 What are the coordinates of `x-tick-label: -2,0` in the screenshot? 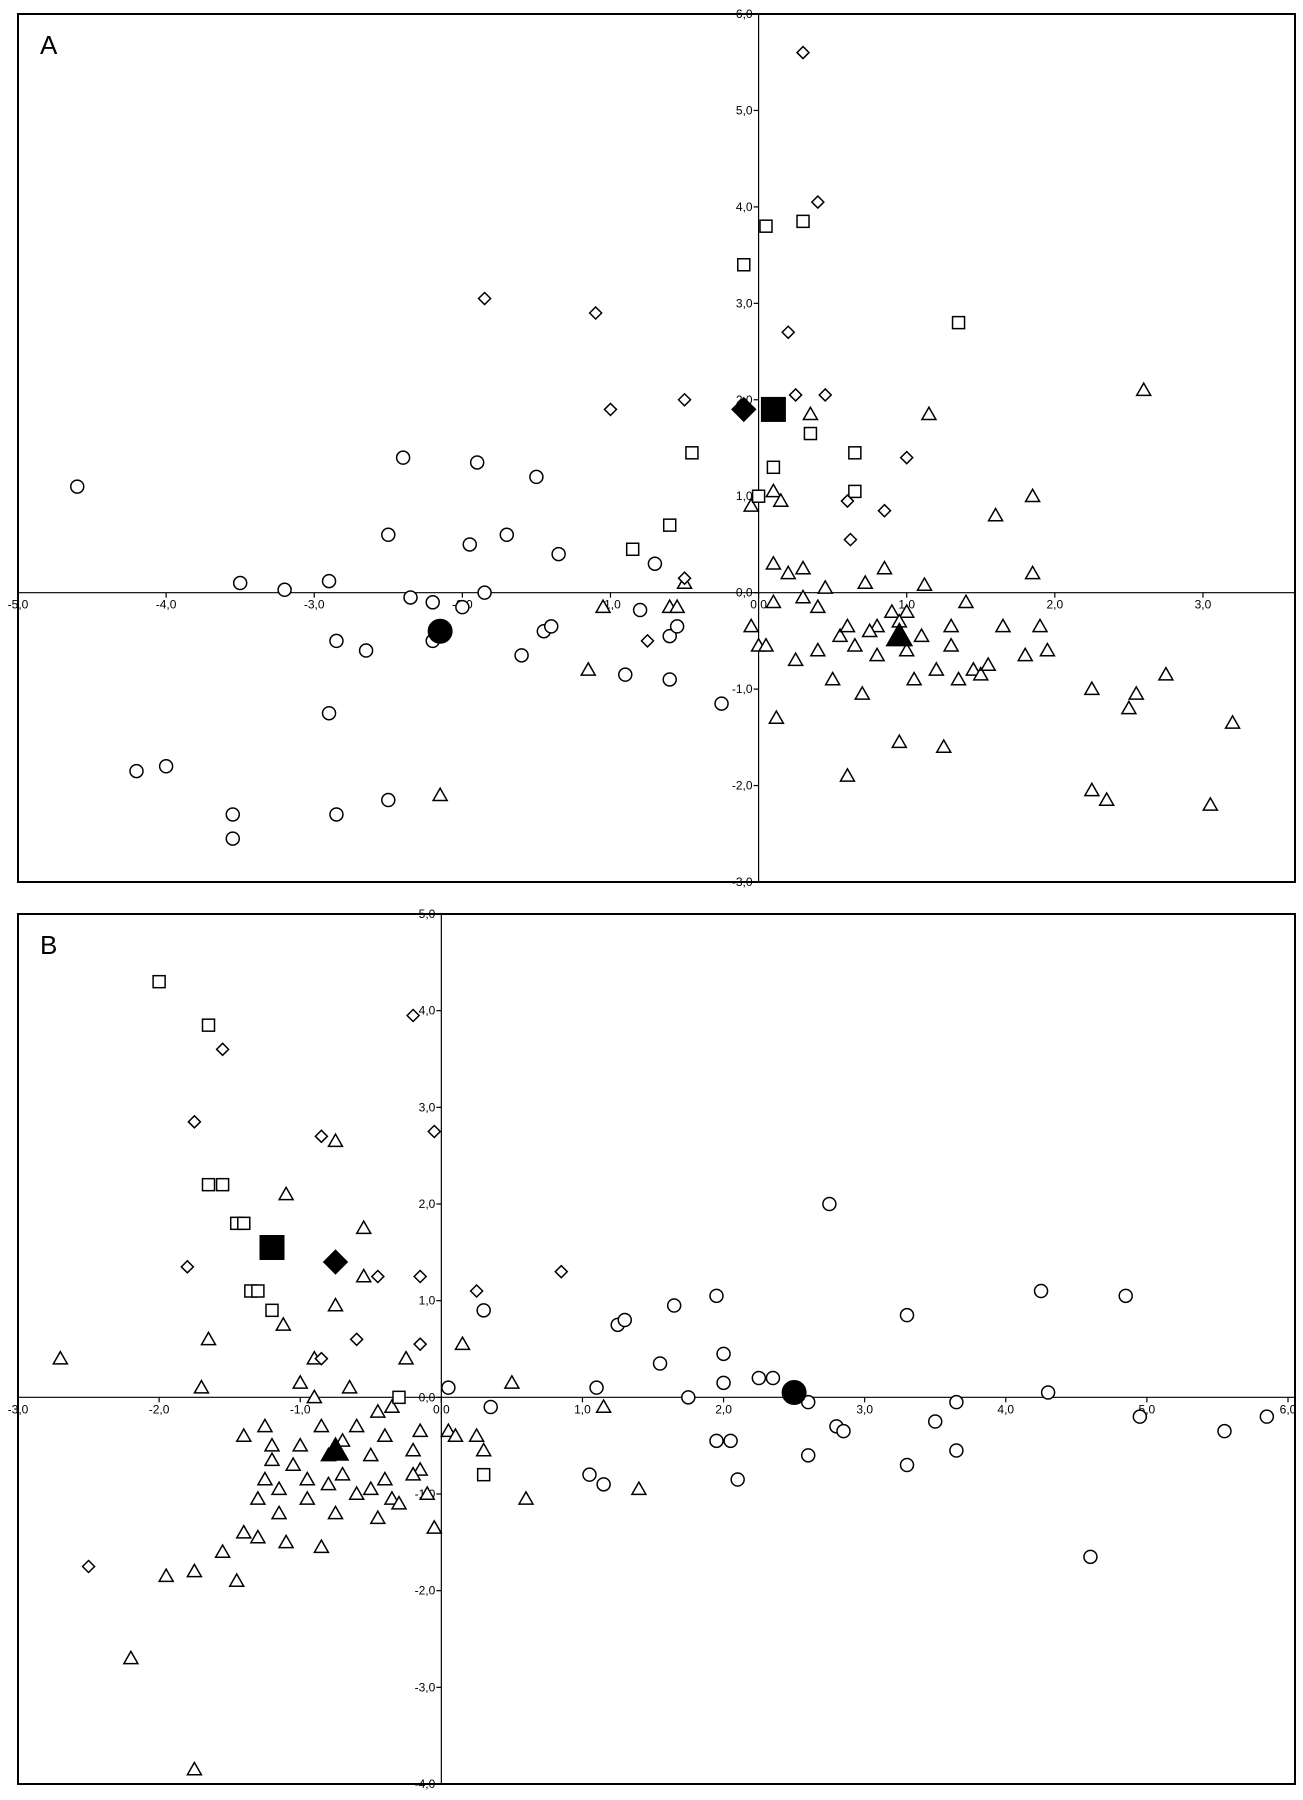 It's located at (159, 1409).